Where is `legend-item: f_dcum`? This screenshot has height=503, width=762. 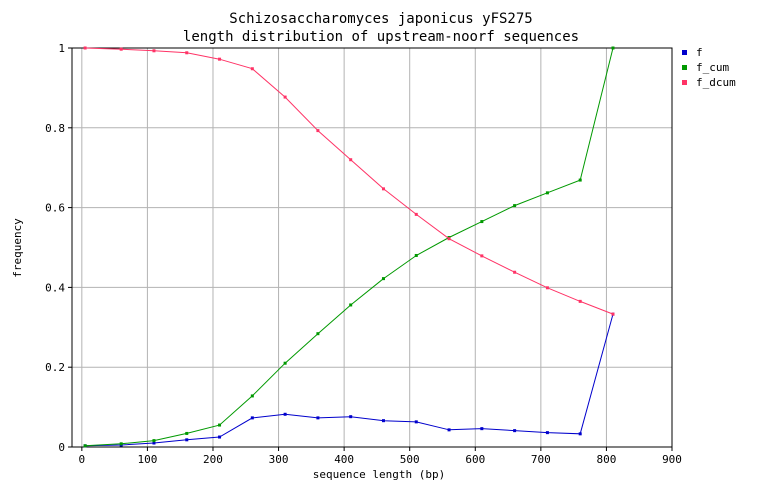 legend-item: f_dcum is located at coordinates (709, 82).